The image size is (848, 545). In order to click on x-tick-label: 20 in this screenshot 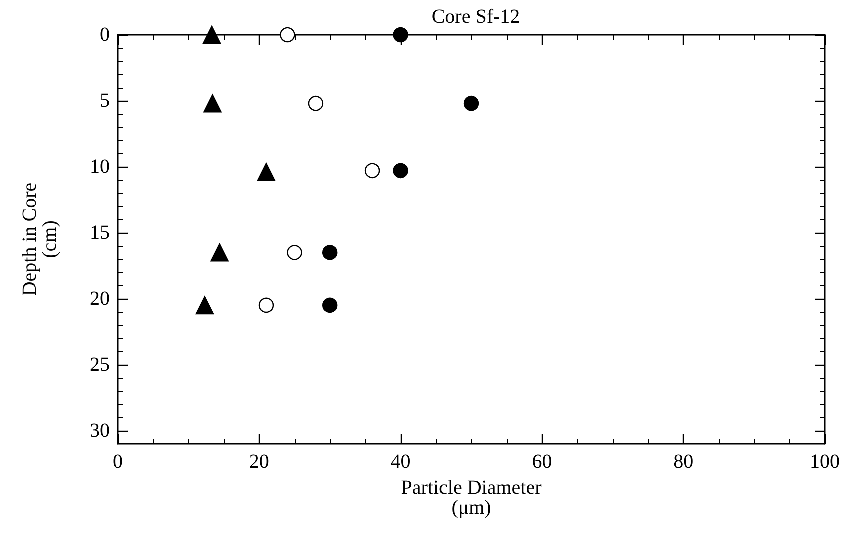, I will do `click(259, 462)`.